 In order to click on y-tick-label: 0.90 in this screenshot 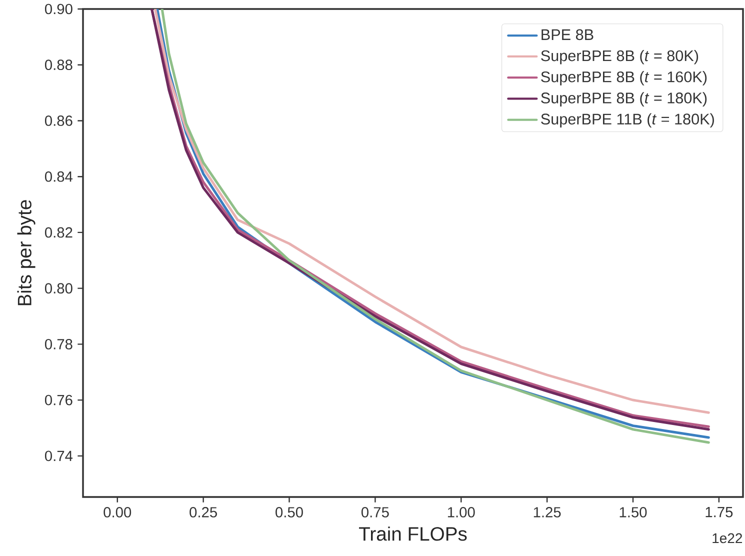, I will do `click(58, 9)`.